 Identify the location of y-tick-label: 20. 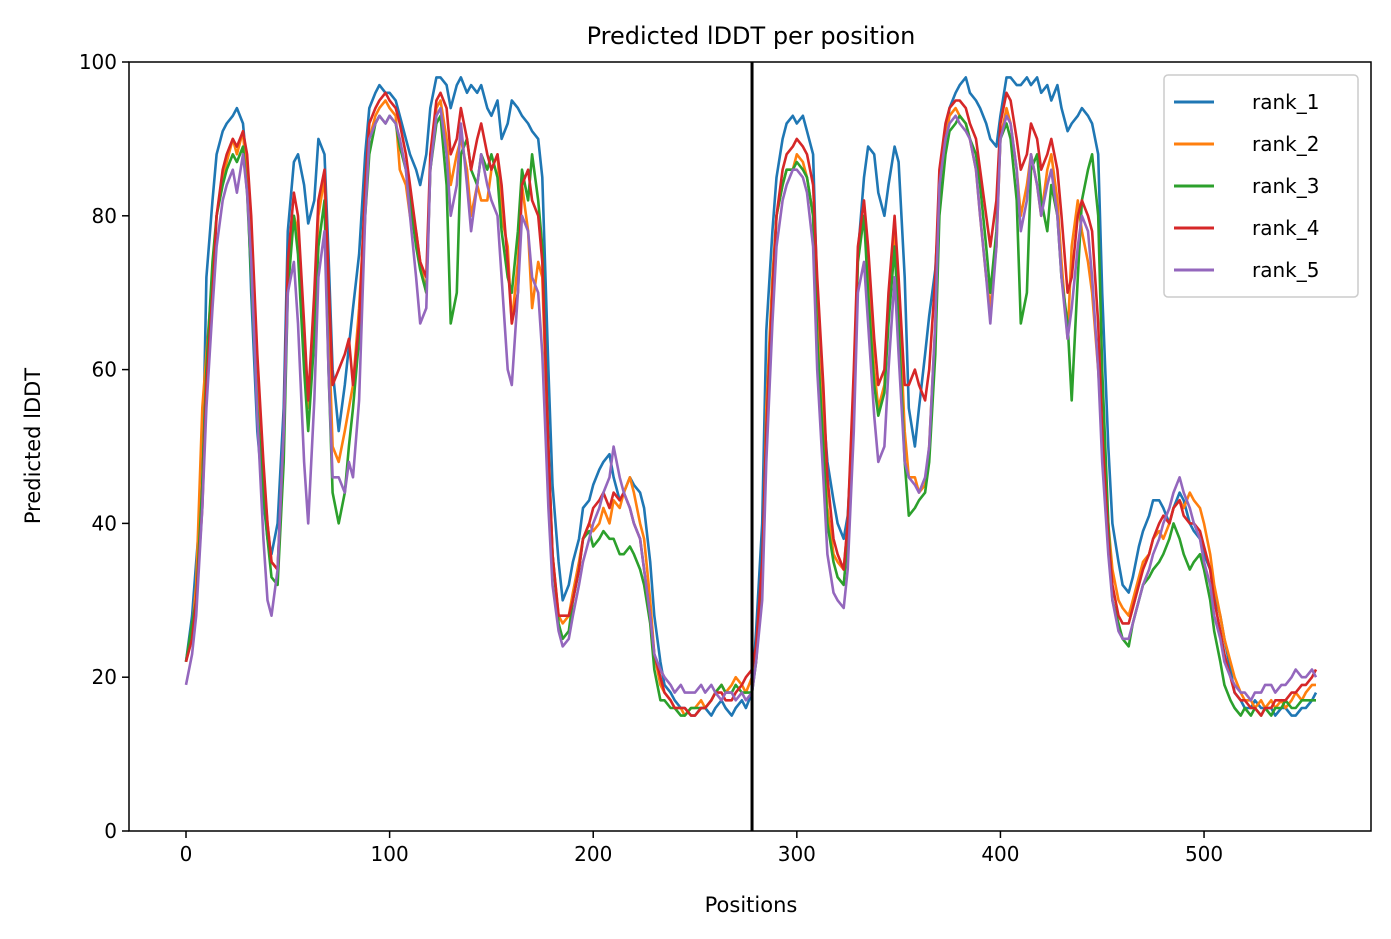
(104, 677).